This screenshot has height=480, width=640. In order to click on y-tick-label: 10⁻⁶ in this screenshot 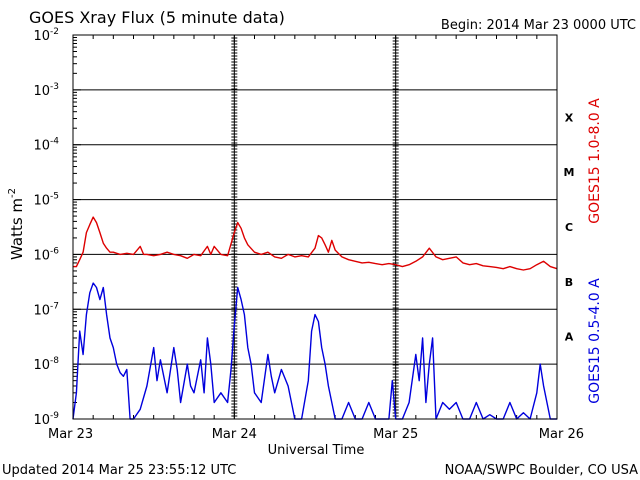, I will do `click(46, 254)`.